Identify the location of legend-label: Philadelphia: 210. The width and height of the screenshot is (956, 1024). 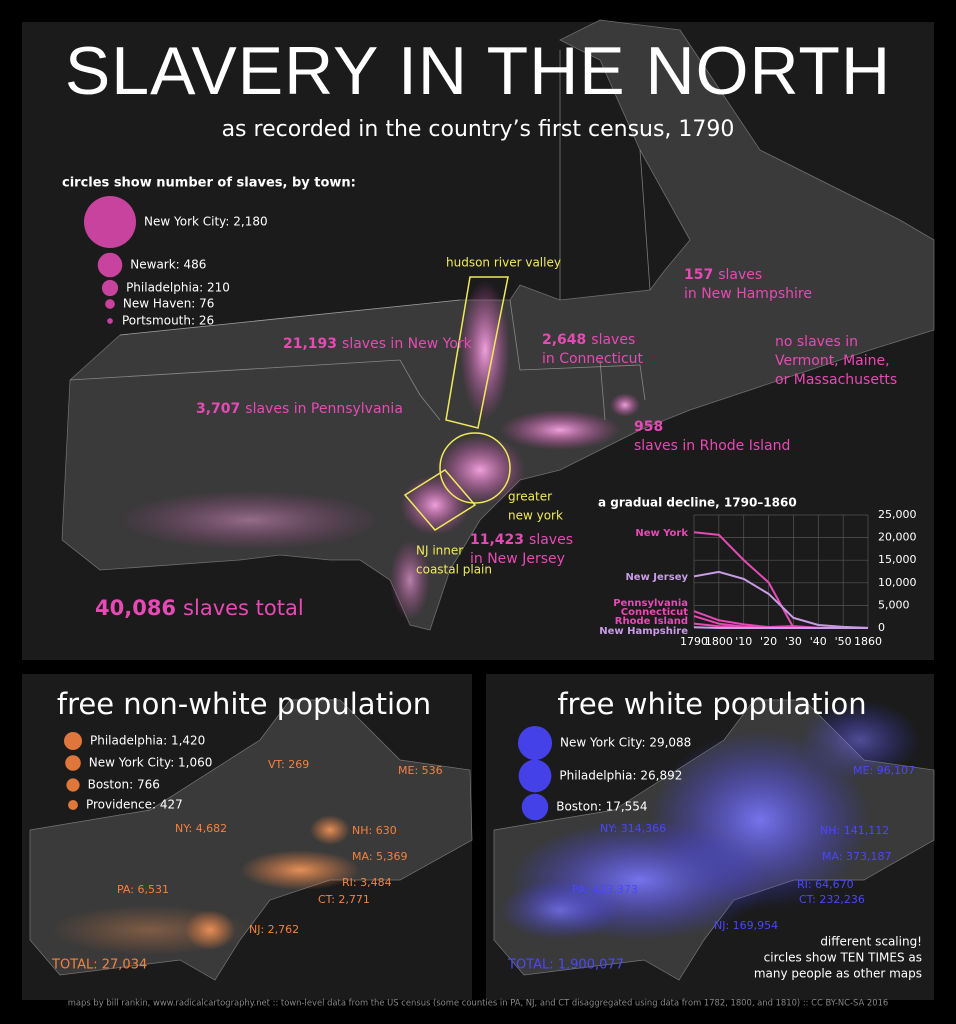
(178, 288).